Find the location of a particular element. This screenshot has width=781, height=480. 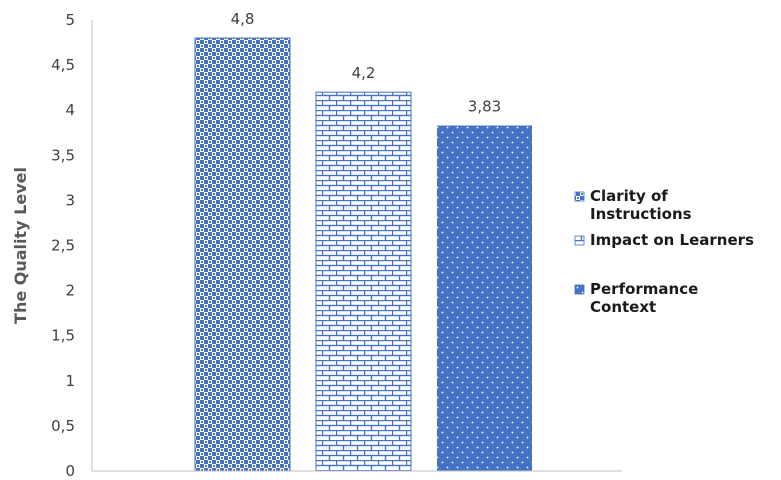

bar-data-label: 4,8 is located at coordinates (243, 19).